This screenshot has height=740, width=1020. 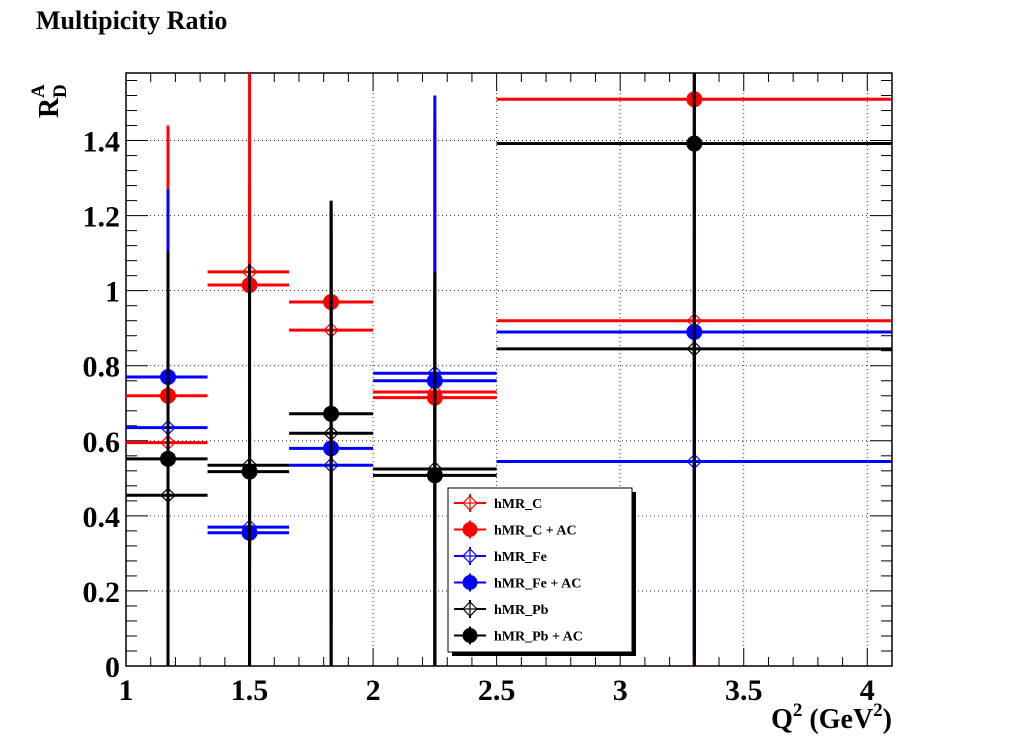 I want to click on y-axis-label-sub: D, so click(x=60, y=91).